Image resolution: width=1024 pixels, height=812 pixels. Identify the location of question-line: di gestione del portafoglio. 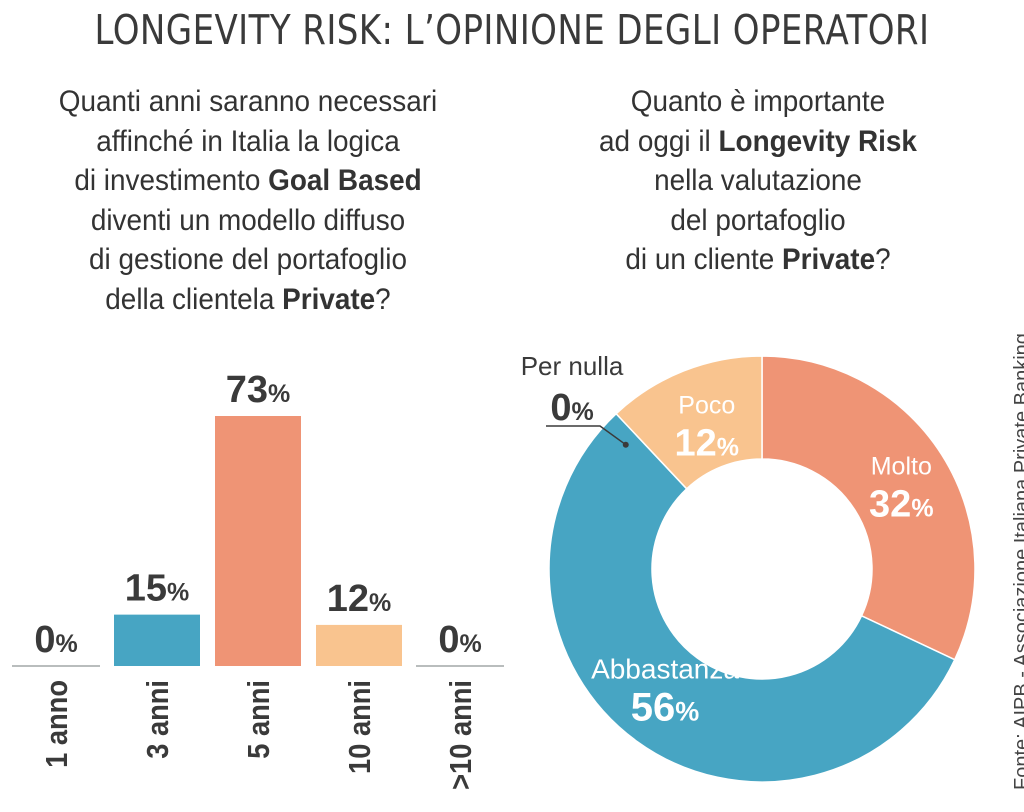
(247, 260).